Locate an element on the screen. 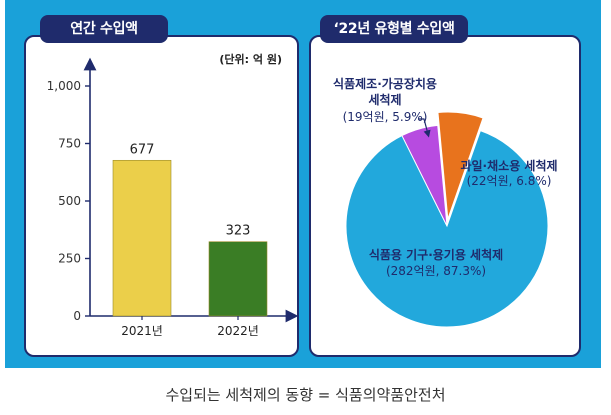  bar-value-label: 323 is located at coordinates (238, 231).